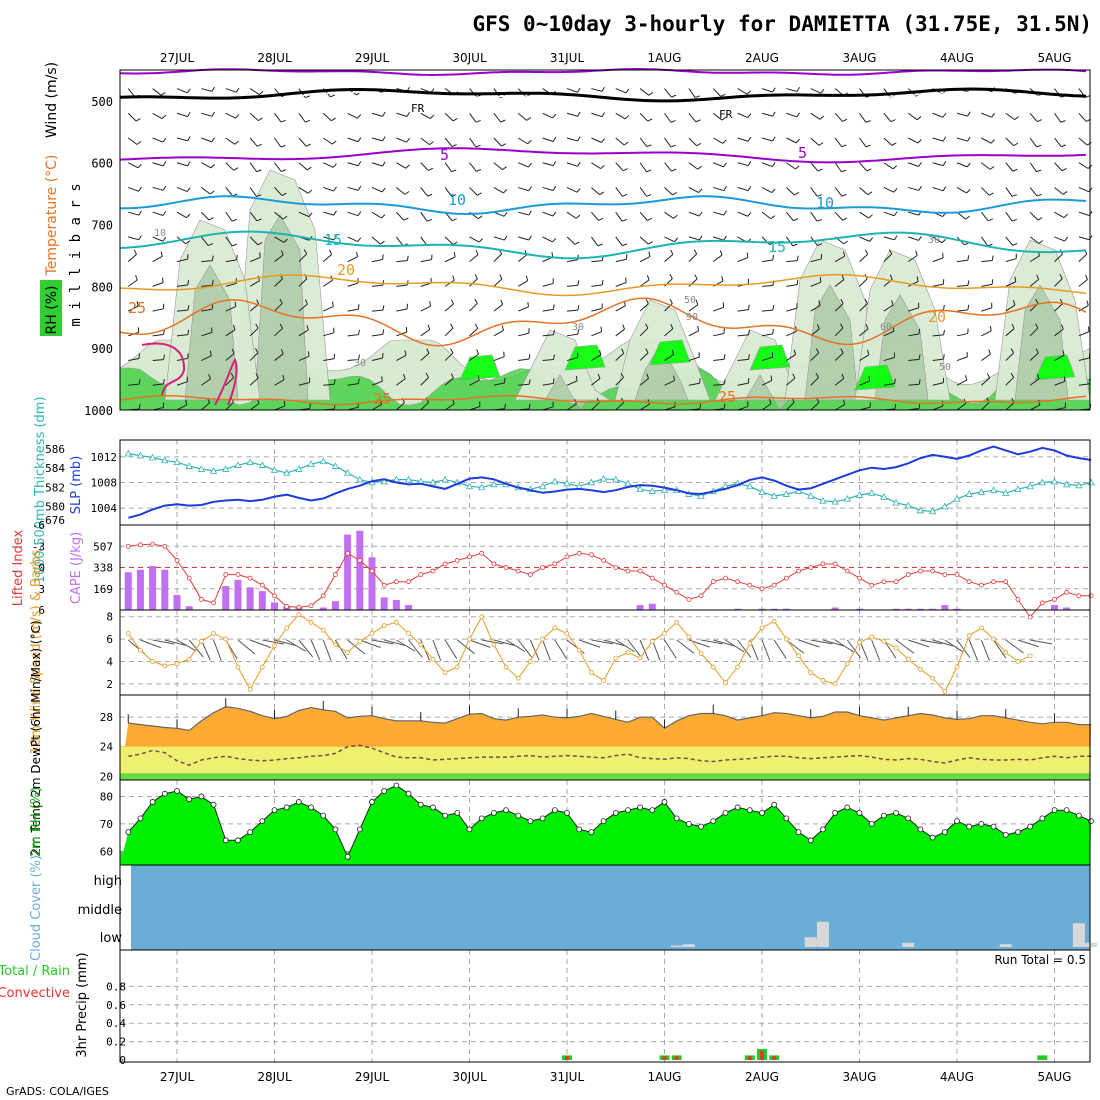  Describe the element at coordinates (762, 1077) in the screenshot. I see `bottom-day-label: 2AUG` at that location.